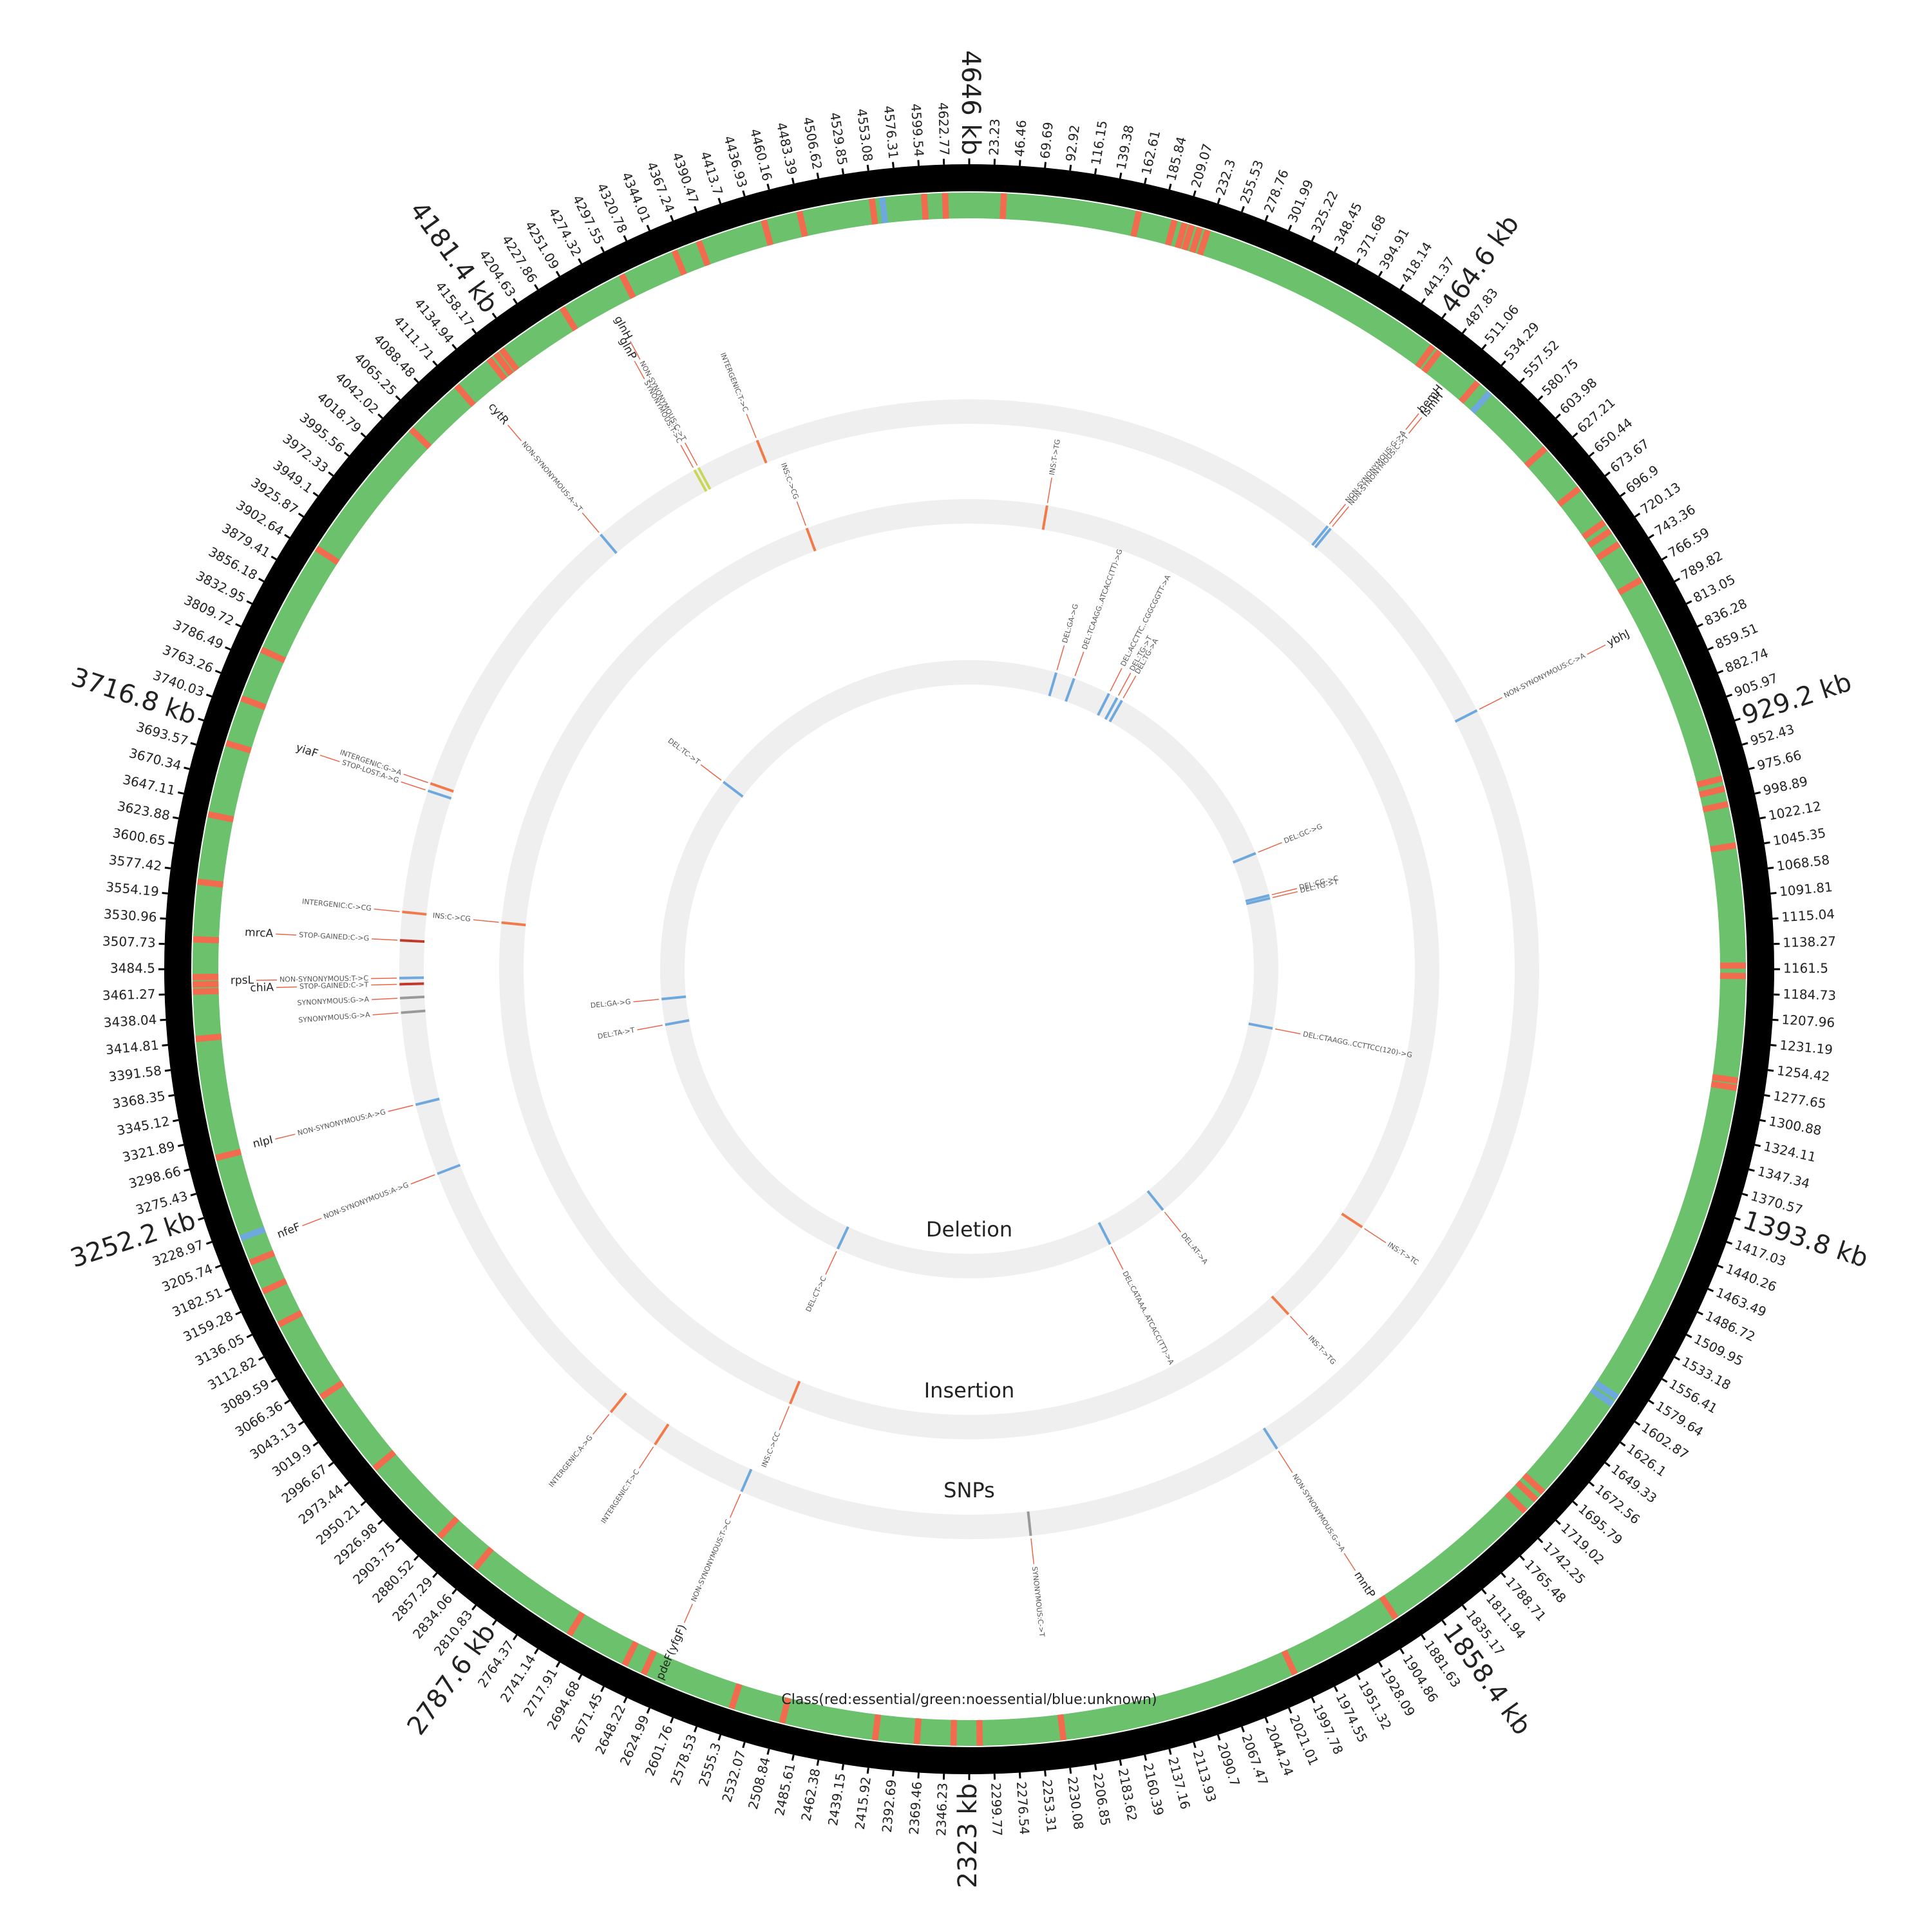  What do you see at coordinates (1618, 638) in the screenshot?
I see `gene-label: ybhJ` at bounding box center [1618, 638].